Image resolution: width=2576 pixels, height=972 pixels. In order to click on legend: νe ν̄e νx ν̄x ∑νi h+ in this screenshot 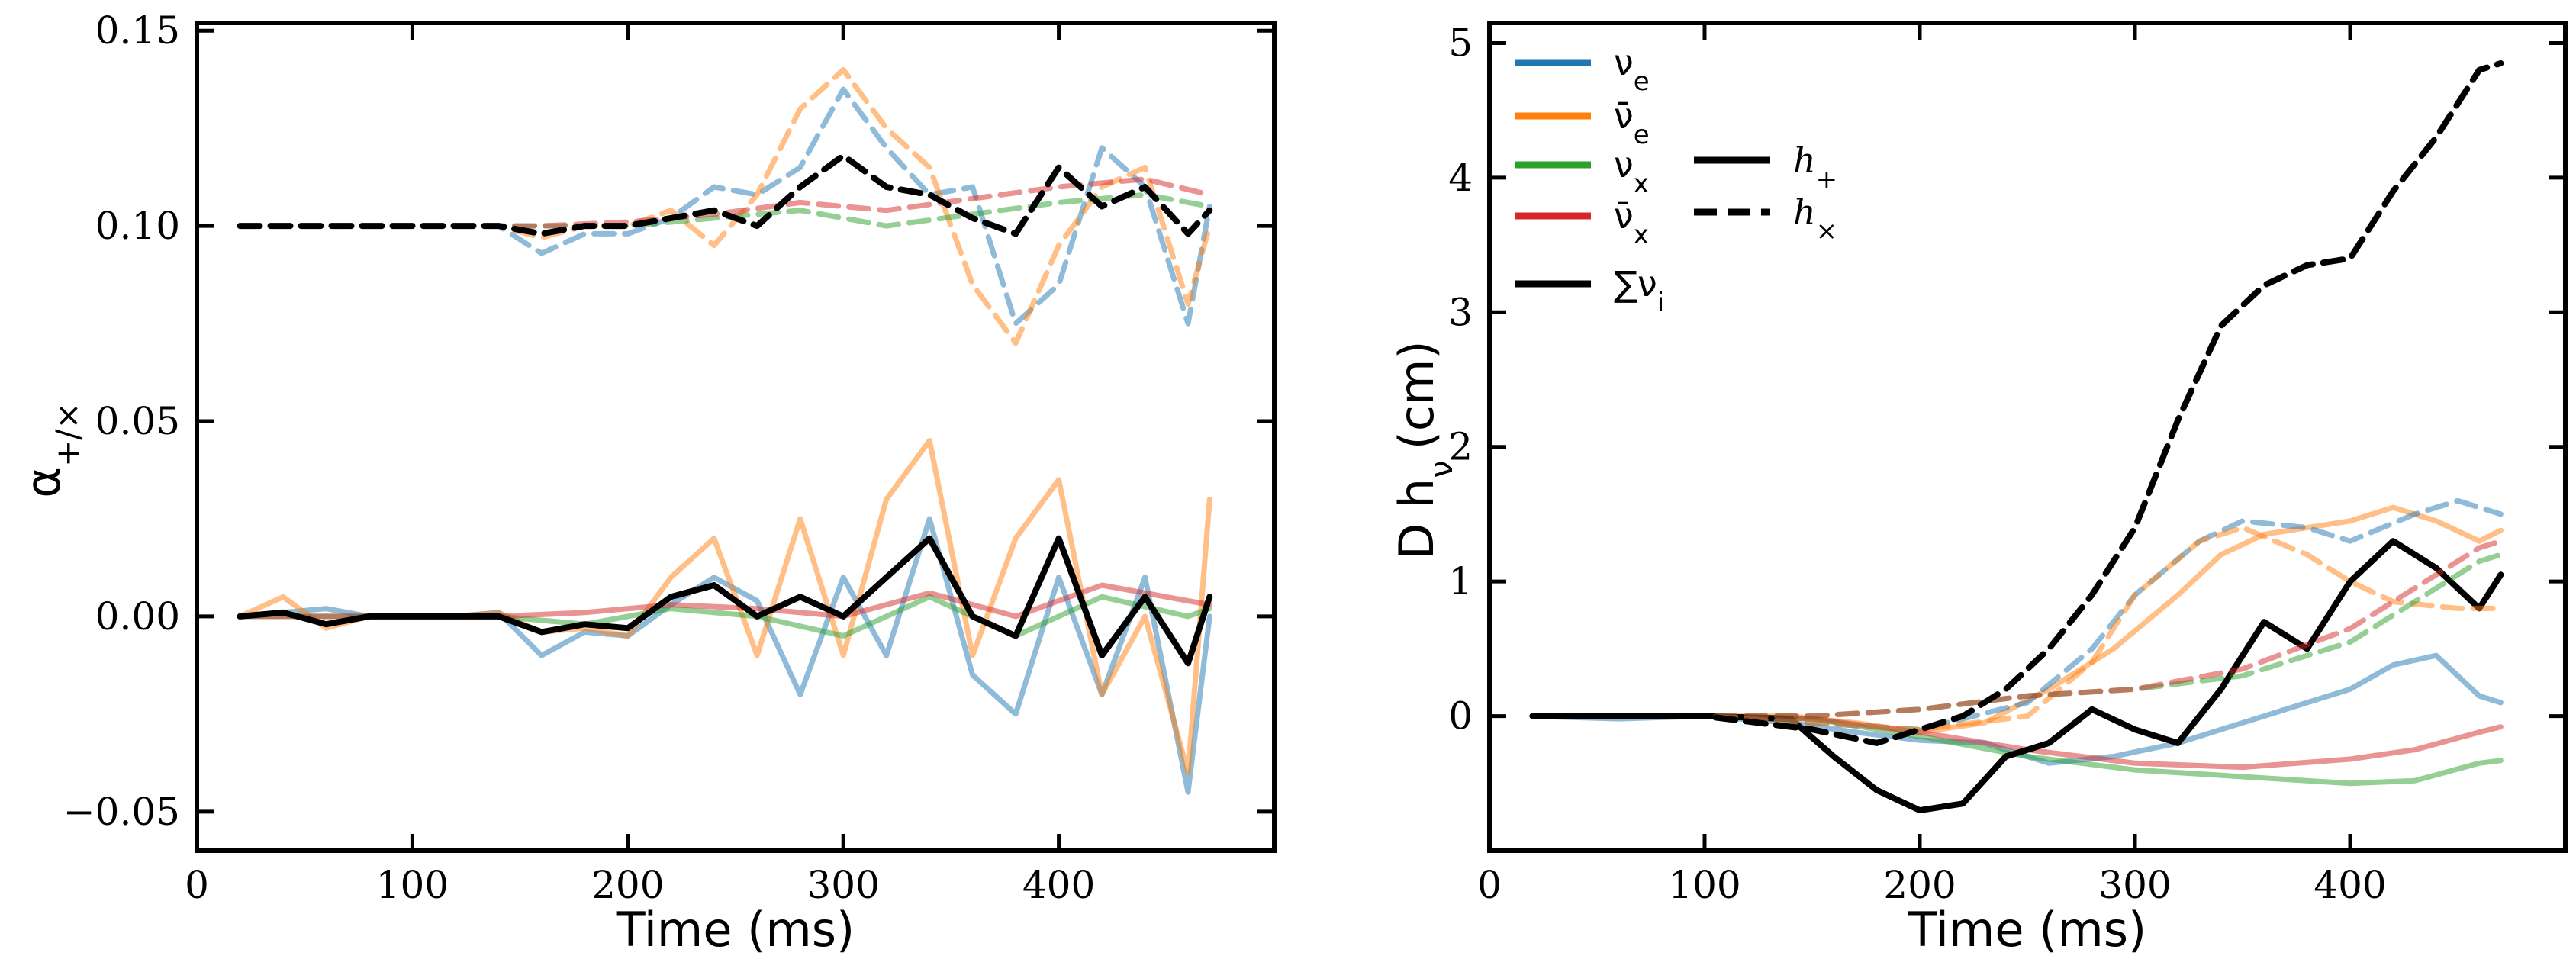, I will do `click(1676, 180)`.